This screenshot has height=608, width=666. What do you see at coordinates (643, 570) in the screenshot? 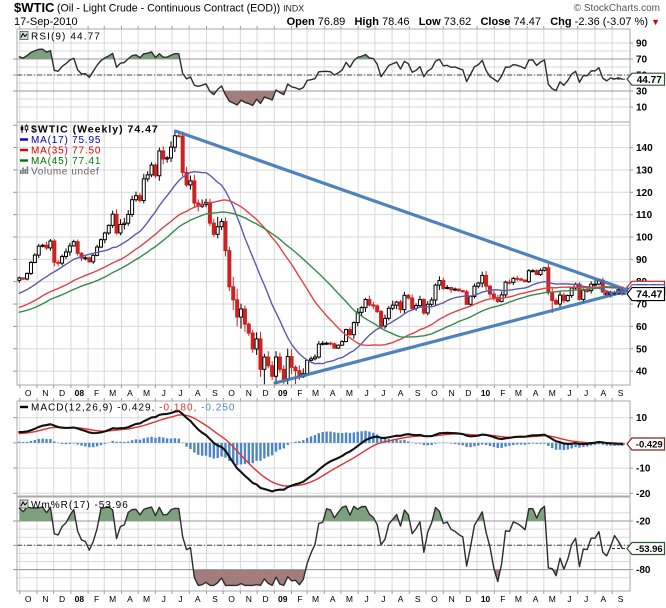
I see `svg-text: -80` at bounding box center [643, 570].